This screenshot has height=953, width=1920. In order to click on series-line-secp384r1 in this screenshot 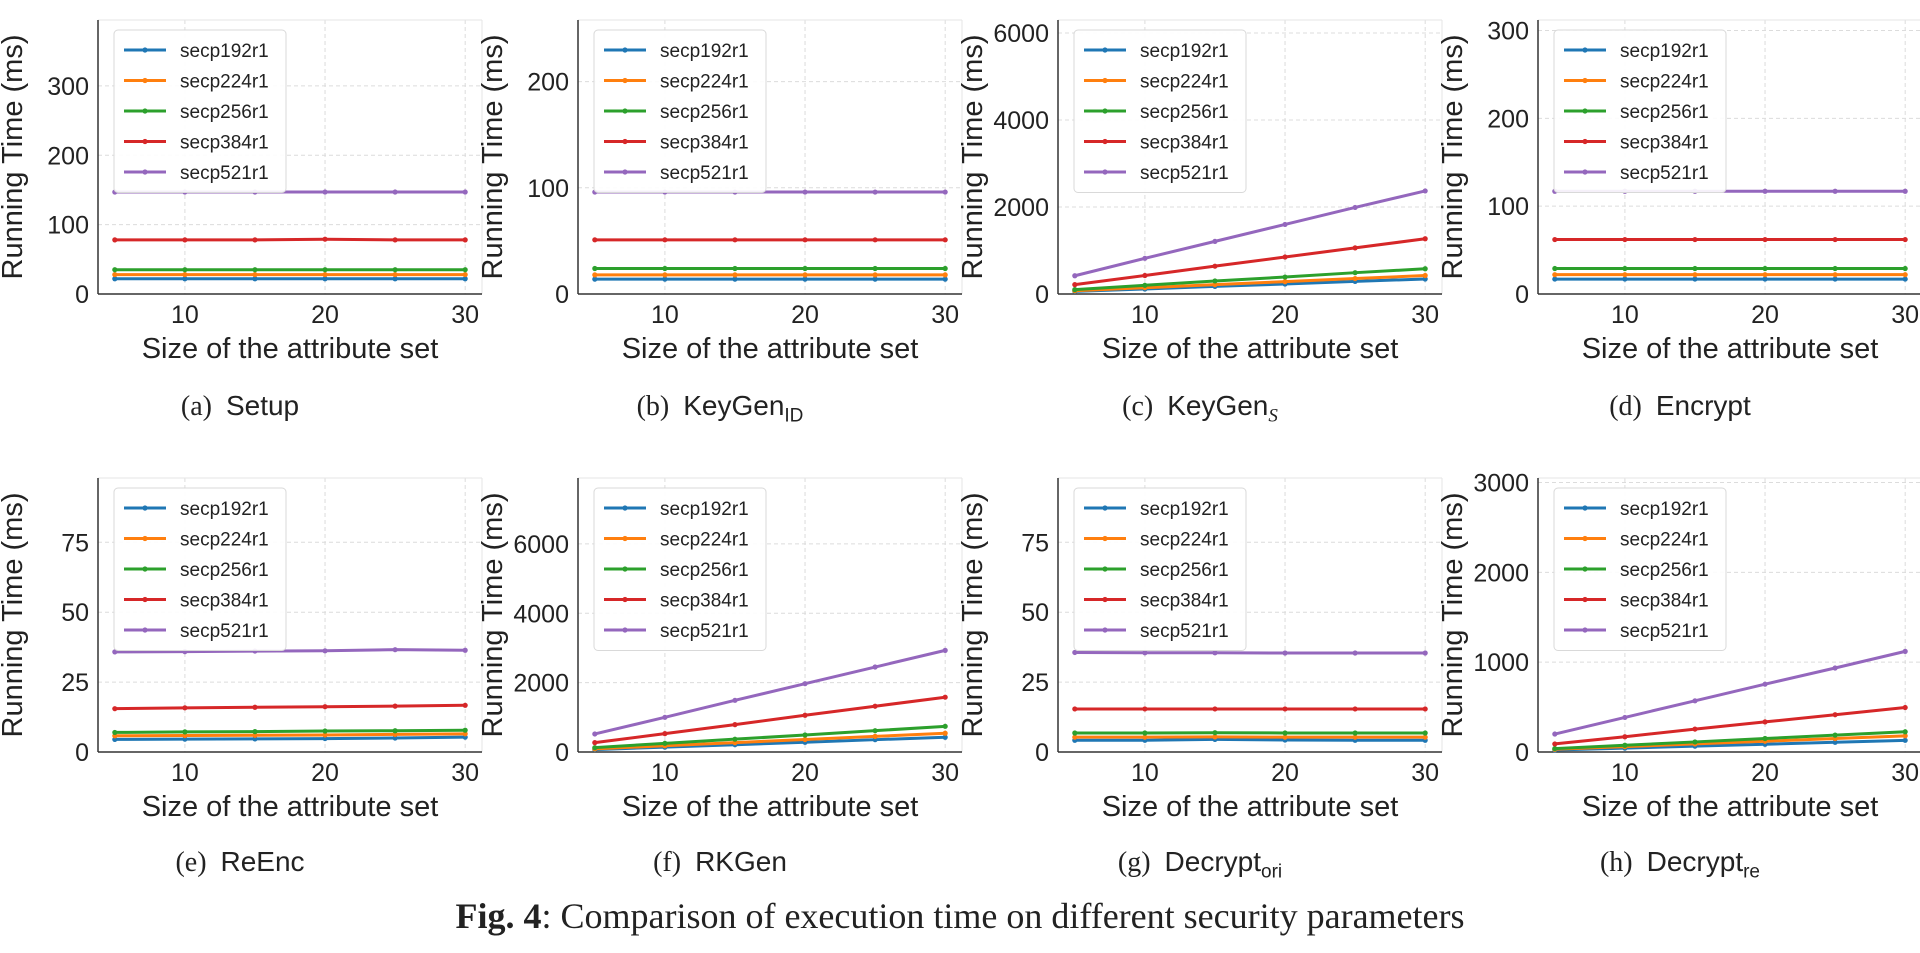, I will do `click(290, 239)`.